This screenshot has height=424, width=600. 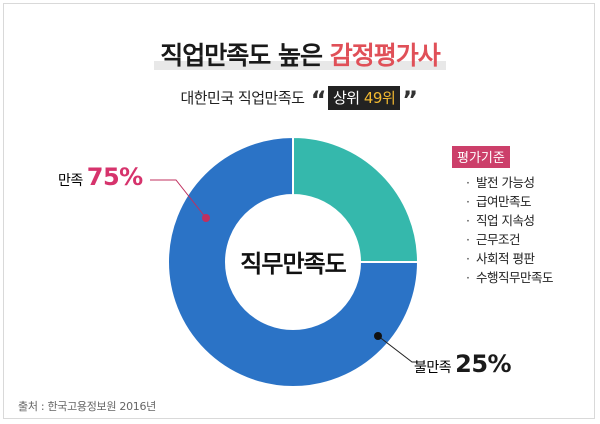 I want to click on rank-prefix: 상위, so click(x=348, y=98).